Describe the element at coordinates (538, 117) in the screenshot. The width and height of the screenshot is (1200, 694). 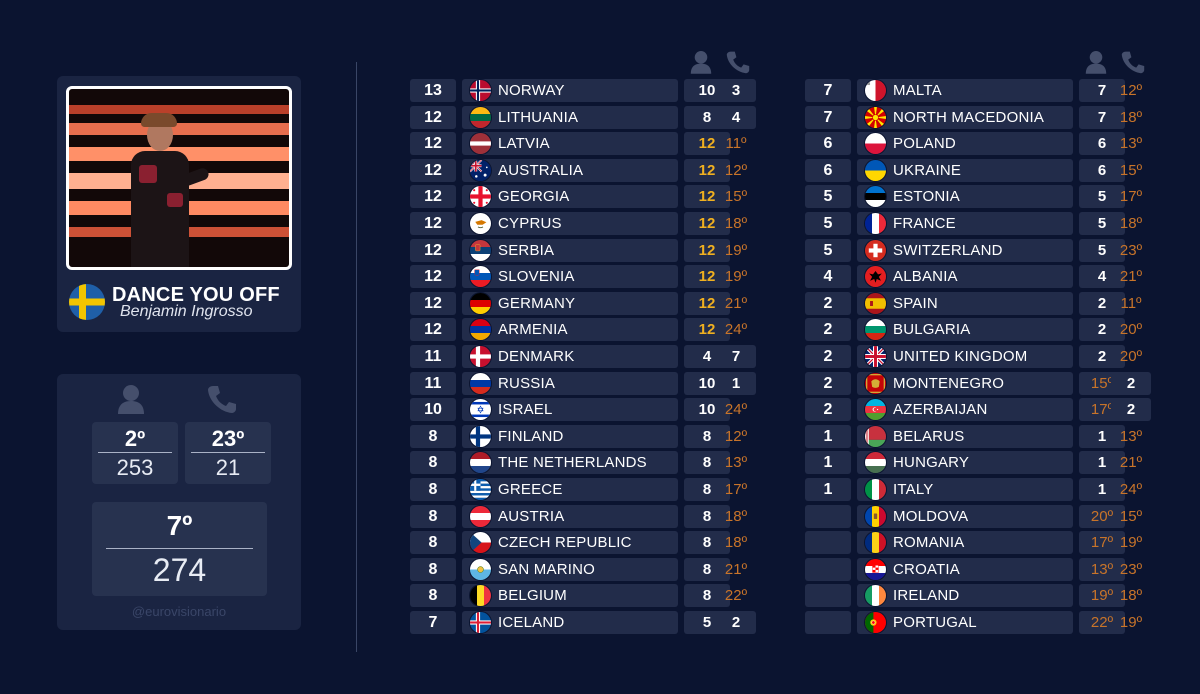
I see `country-name: LITHUANIA` at that location.